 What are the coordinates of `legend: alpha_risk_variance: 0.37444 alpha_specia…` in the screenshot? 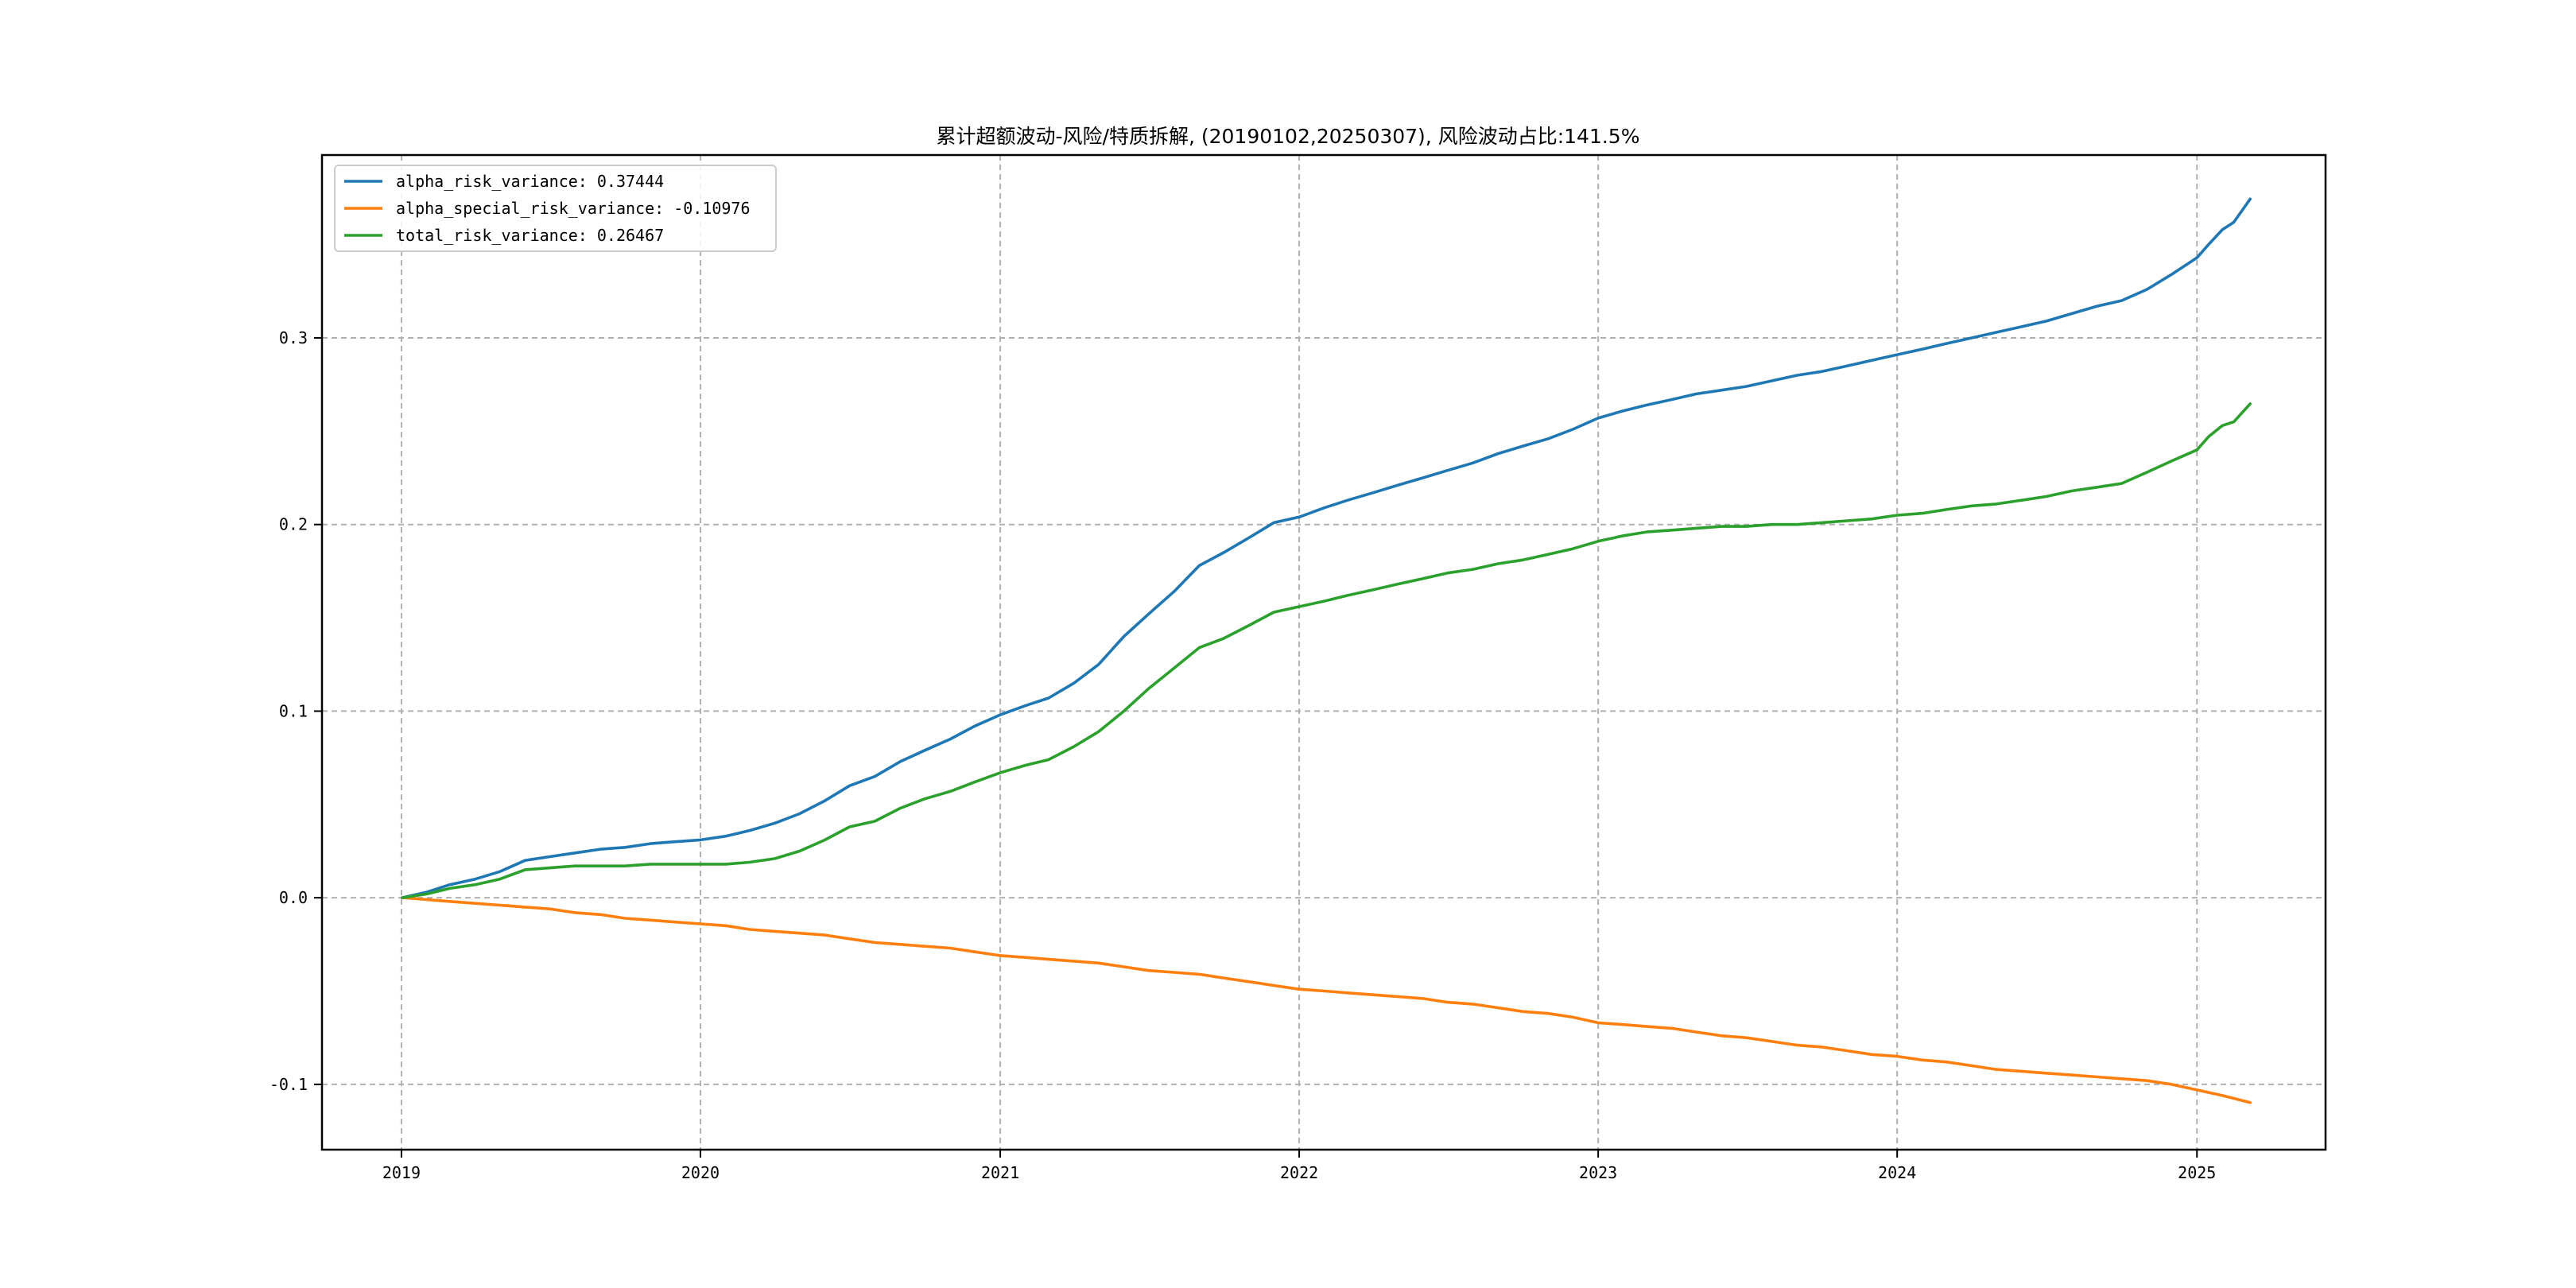 It's located at (555, 209).